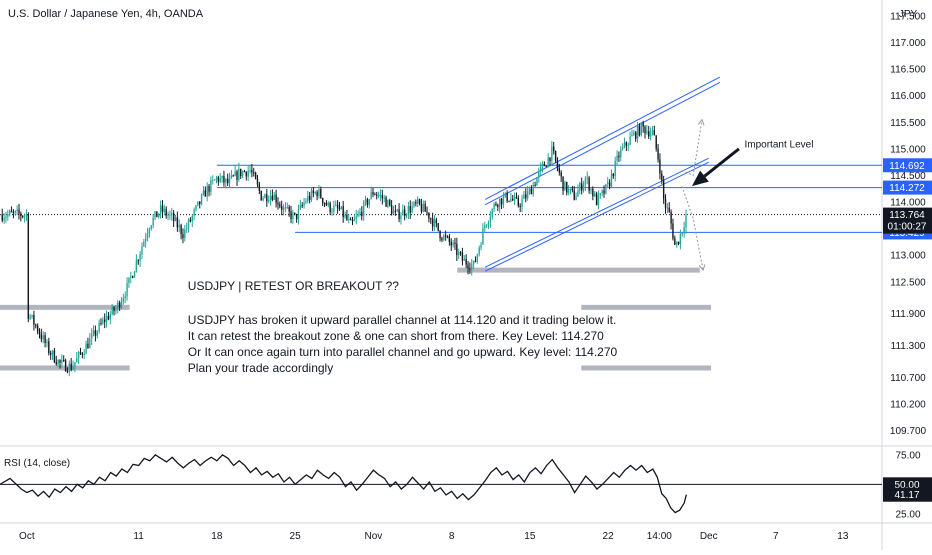 The image size is (932, 555). What do you see at coordinates (907, 227) in the screenshot?
I see `countdown-label: 01:00:27` at bounding box center [907, 227].